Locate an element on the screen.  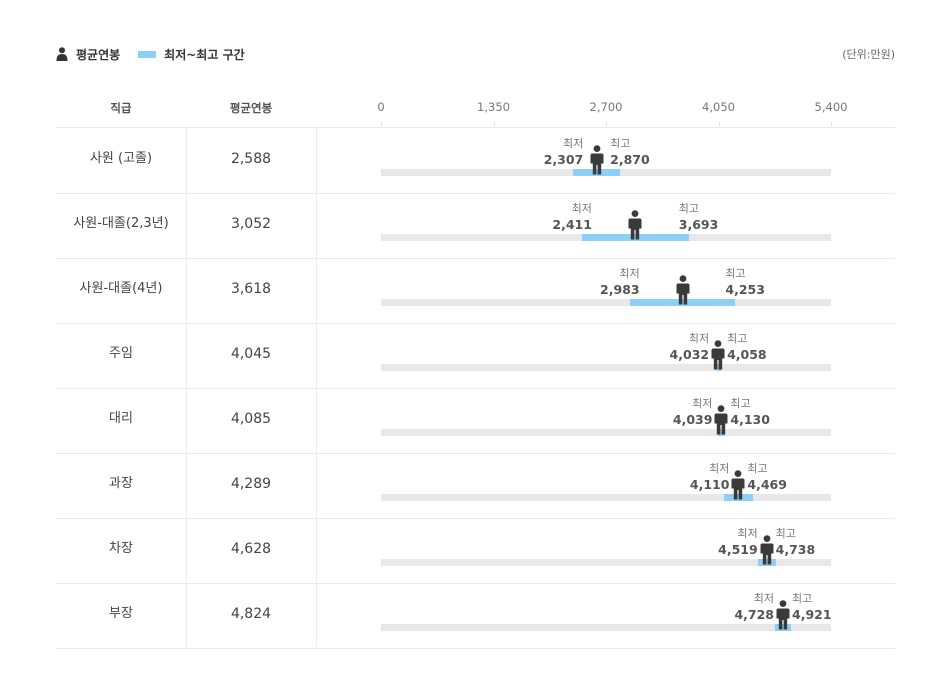
min-value: 4,032 is located at coordinates (689, 354).